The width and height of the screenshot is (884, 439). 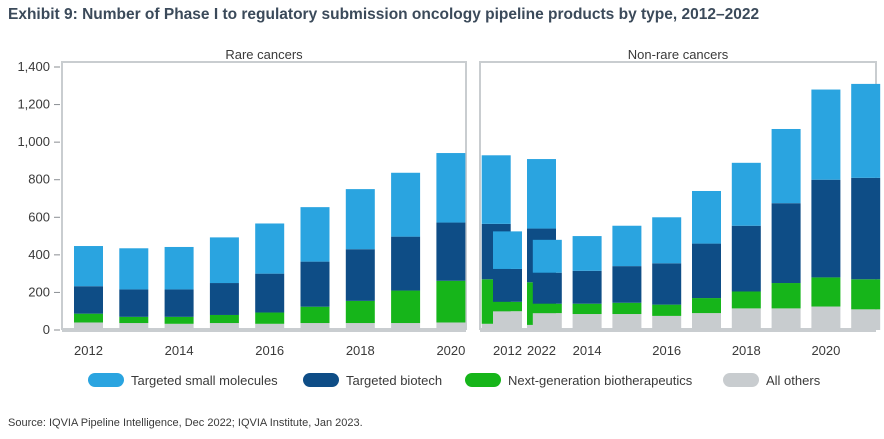 I want to click on bar-rare-cancers-2012-all-others, so click(x=88, y=326).